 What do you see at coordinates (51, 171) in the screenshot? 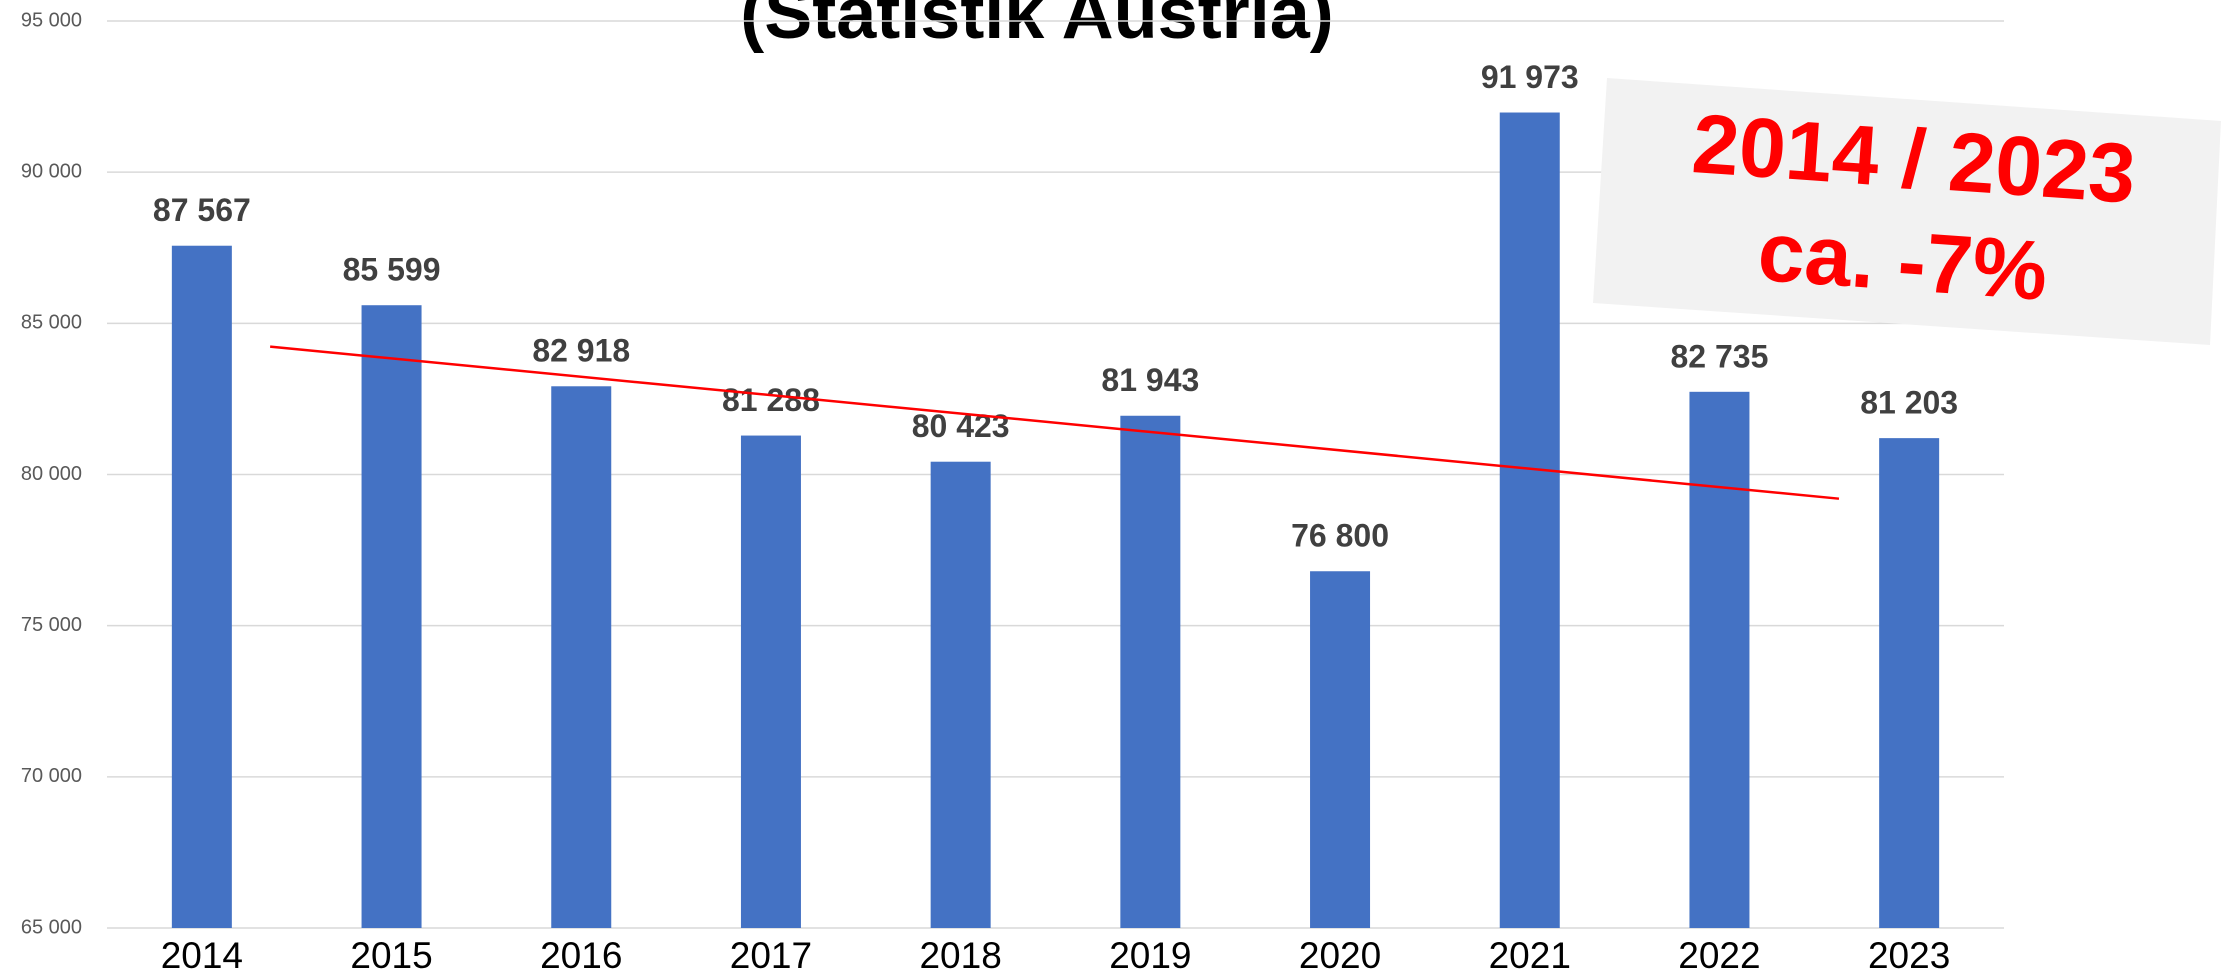
I see `y-tick-label: 90 000` at bounding box center [51, 171].